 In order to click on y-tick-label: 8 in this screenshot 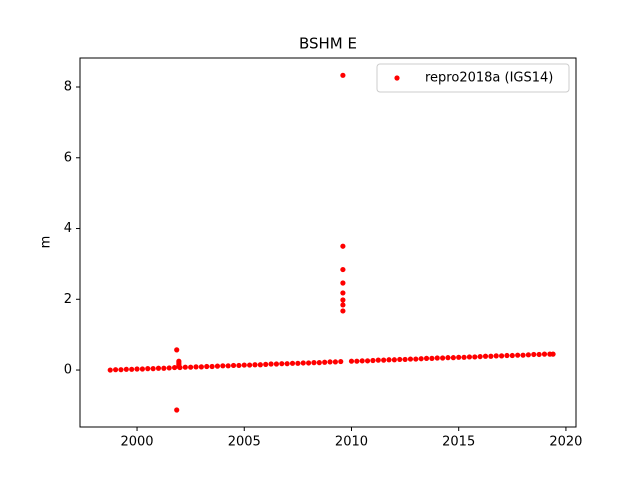, I will do `click(68, 87)`.